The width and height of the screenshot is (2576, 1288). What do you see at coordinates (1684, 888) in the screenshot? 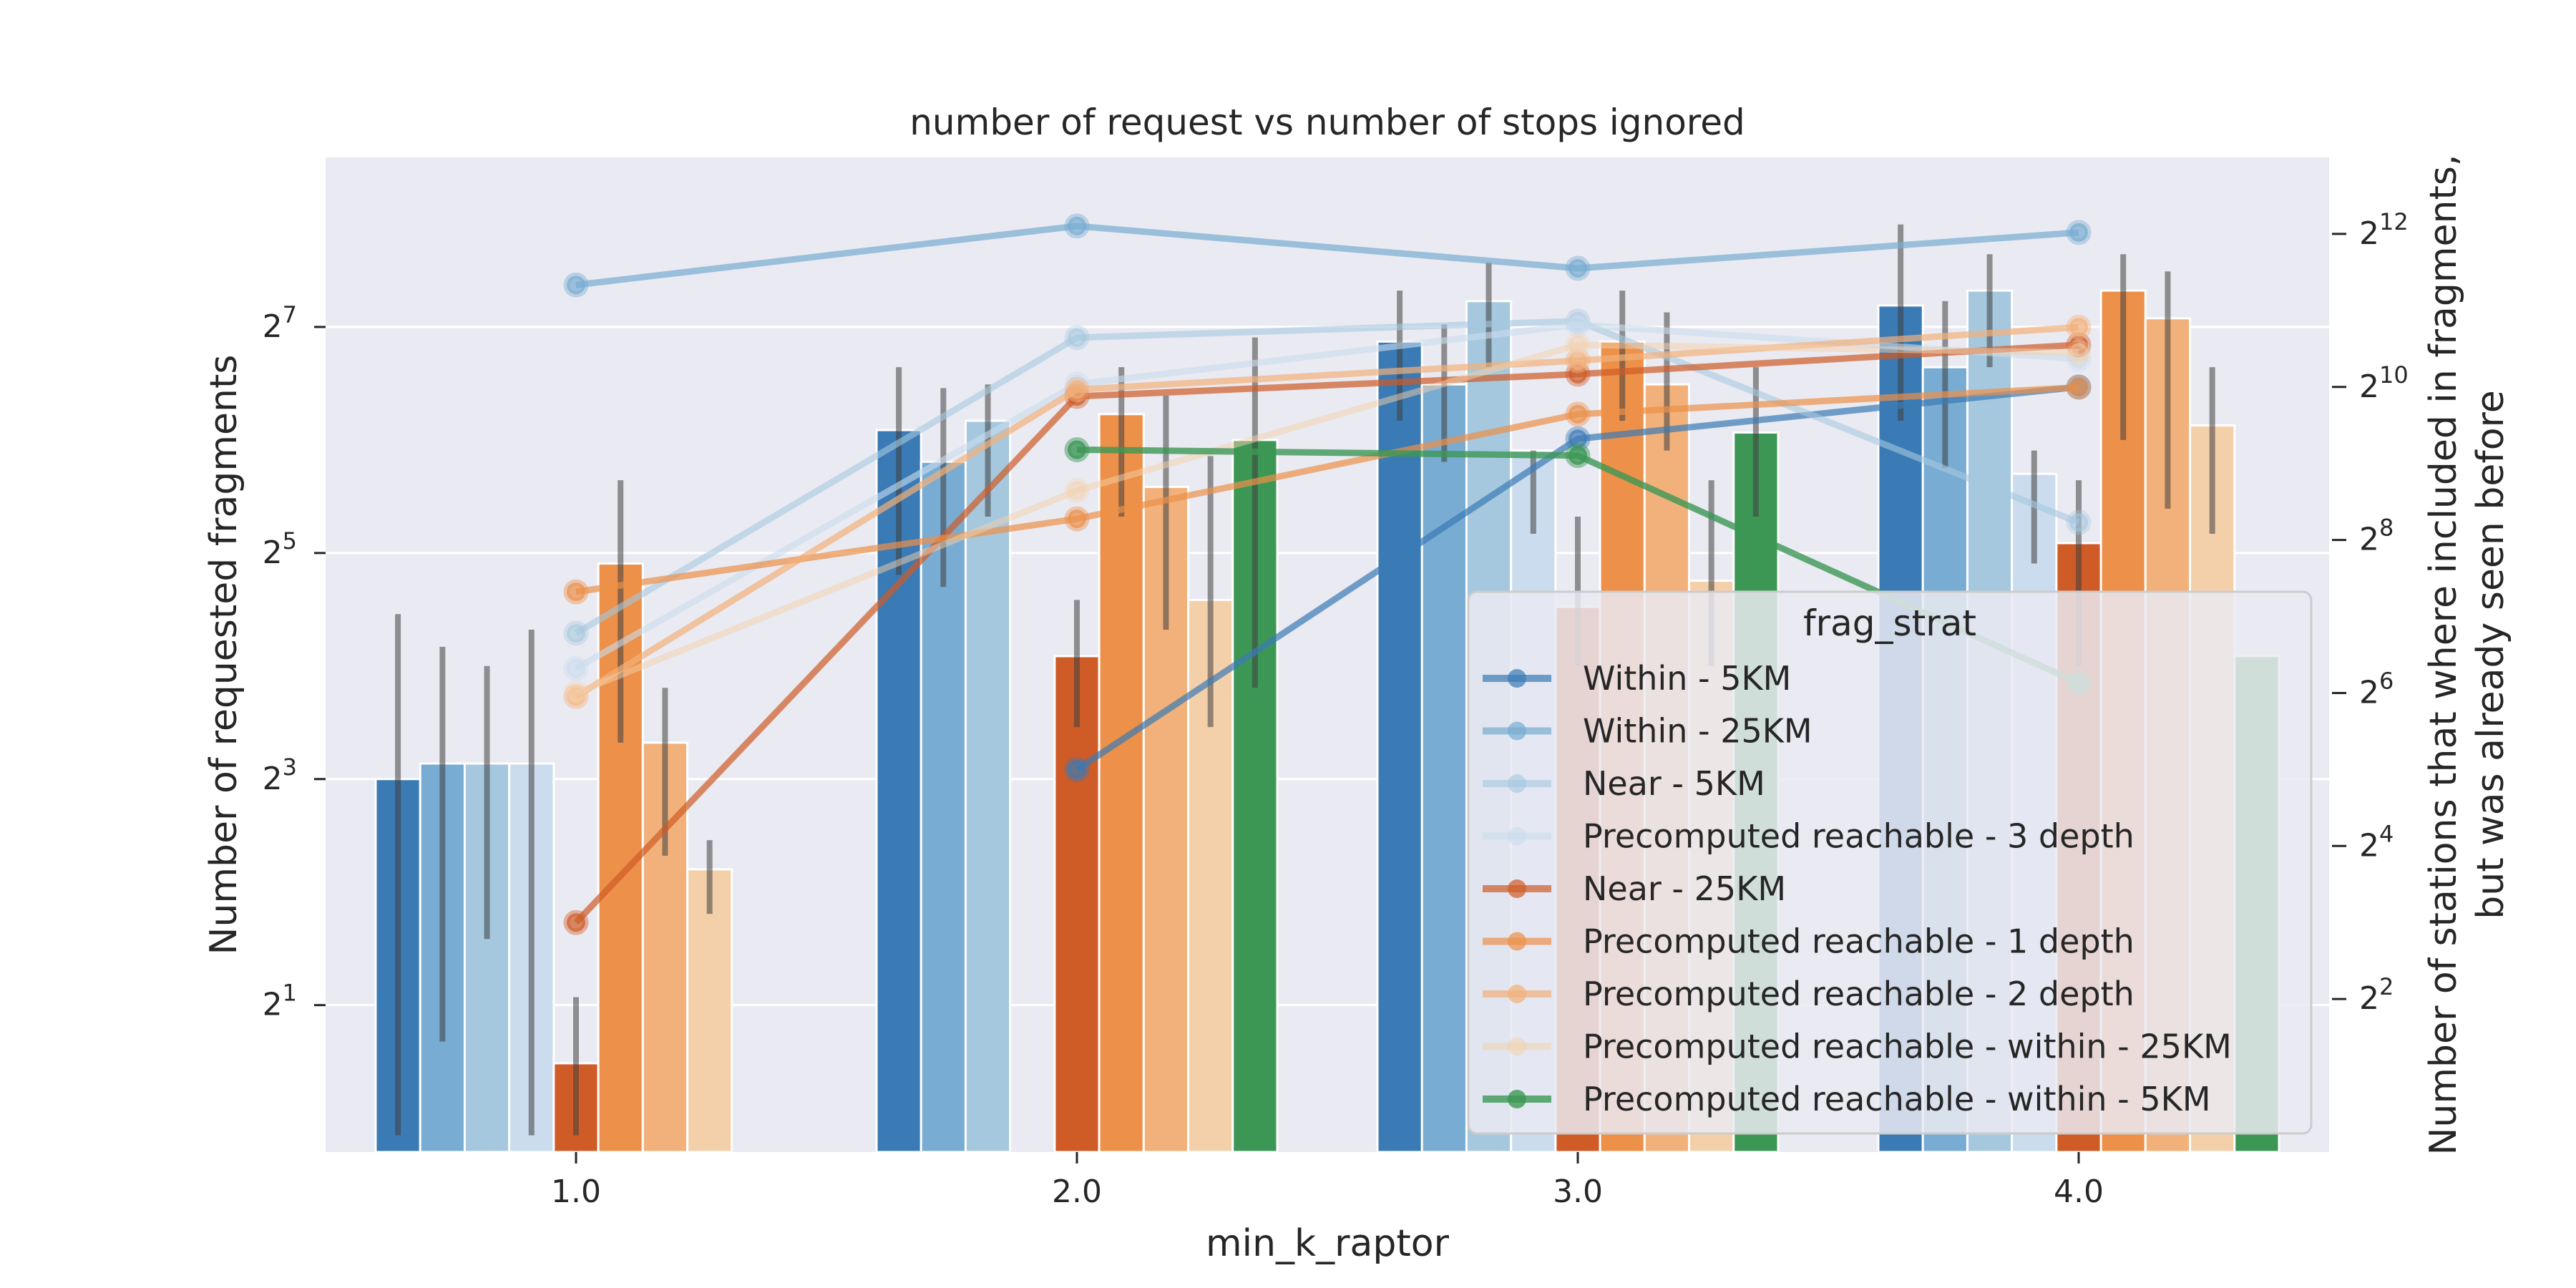
I see `legend-label: Near - 25KM` at bounding box center [1684, 888].